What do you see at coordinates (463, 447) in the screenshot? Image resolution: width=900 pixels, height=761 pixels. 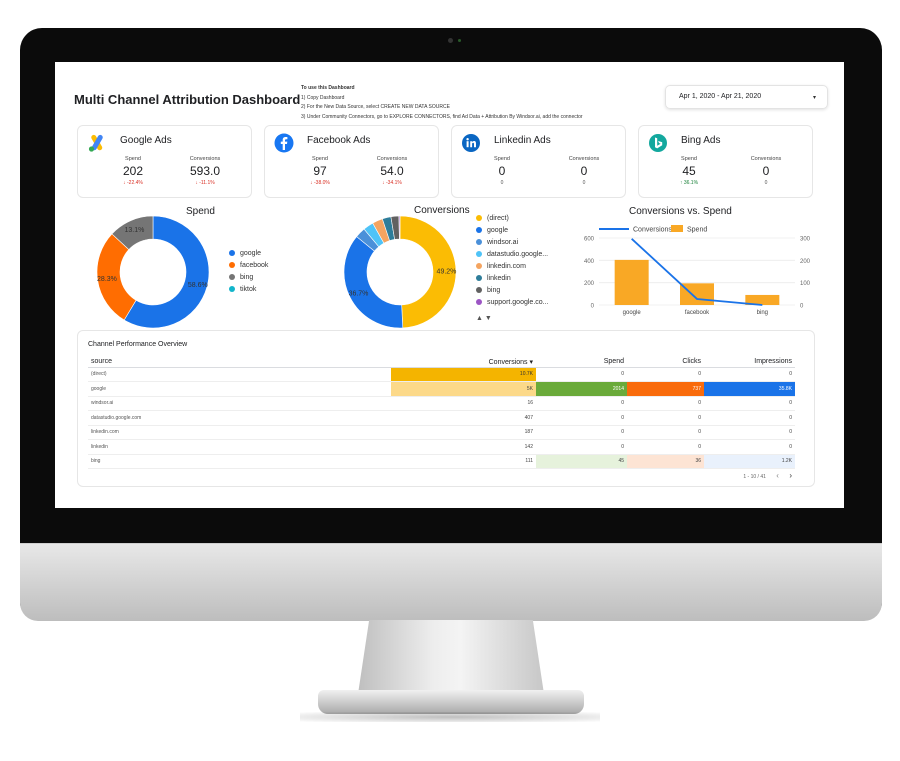 I see `cell-conversions: 142` at bounding box center [463, 447].